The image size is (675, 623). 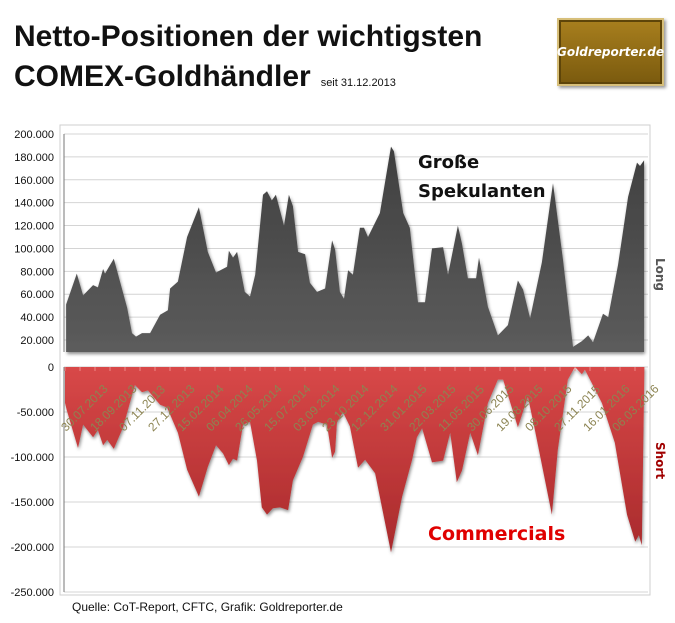 What do you see at coordinates (32, 593) in the screenshot?
I see `y-tick-label: -250.000` at bounding box center [32, 593].